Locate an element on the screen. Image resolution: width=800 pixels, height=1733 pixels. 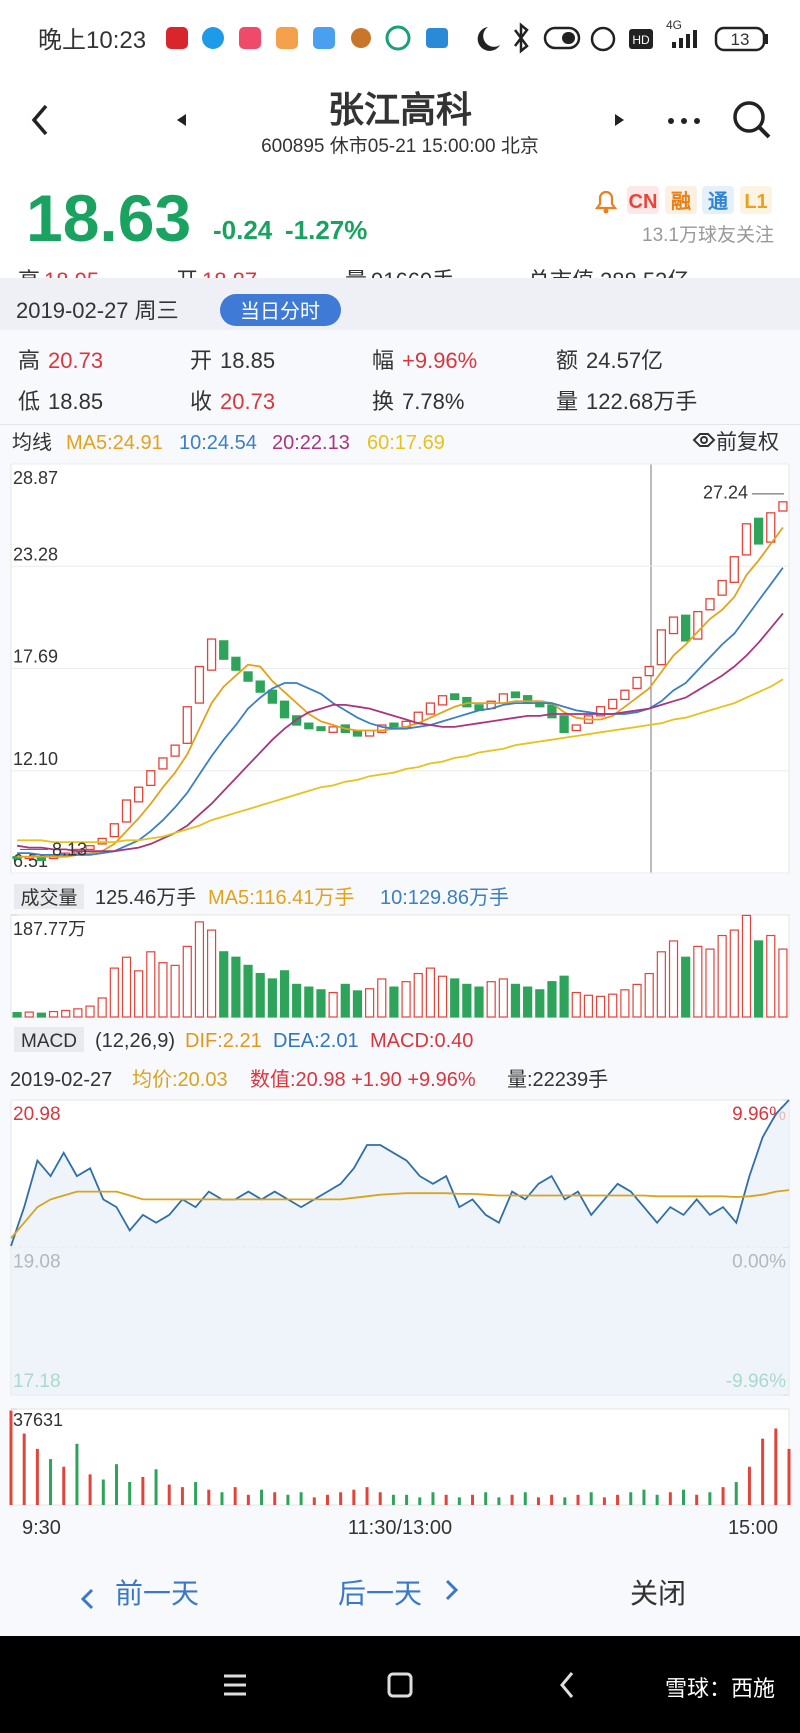
y-tick-label: 12.10 is located at coordinates (35, 759).